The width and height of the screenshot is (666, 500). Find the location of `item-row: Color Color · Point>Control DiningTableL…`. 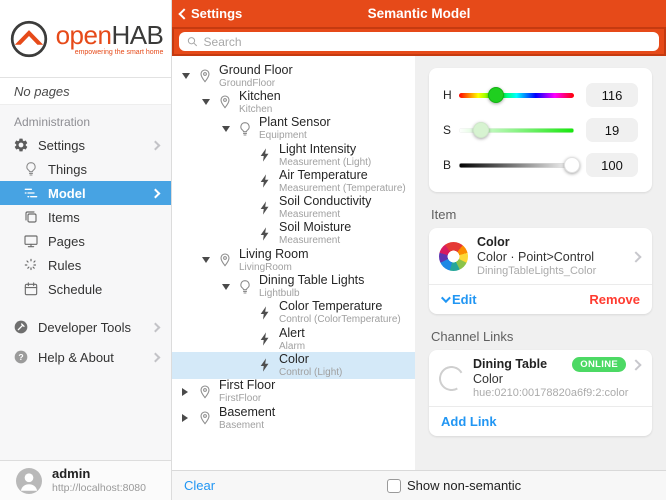

item-row: Color Color · Point>Control DiningTableL… is located at coordinates (540, 256).